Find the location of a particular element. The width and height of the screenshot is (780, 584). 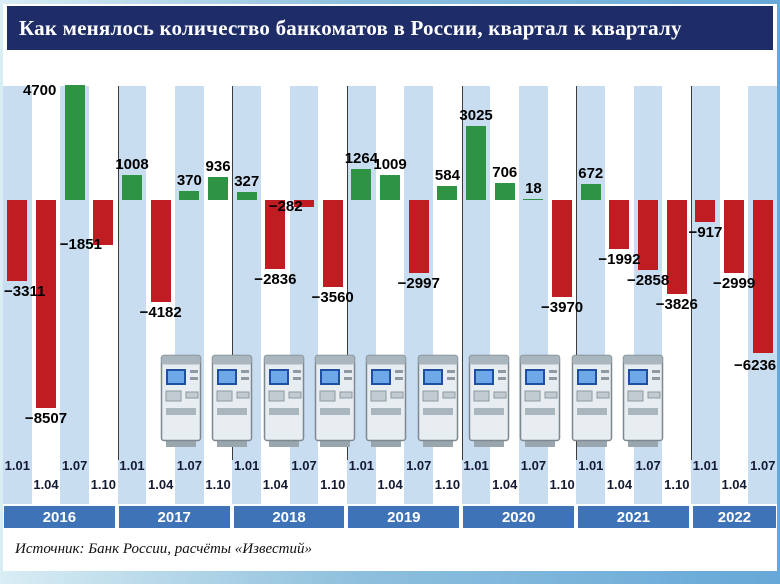

value-label: −3311 is located at coordinates (25, 292).